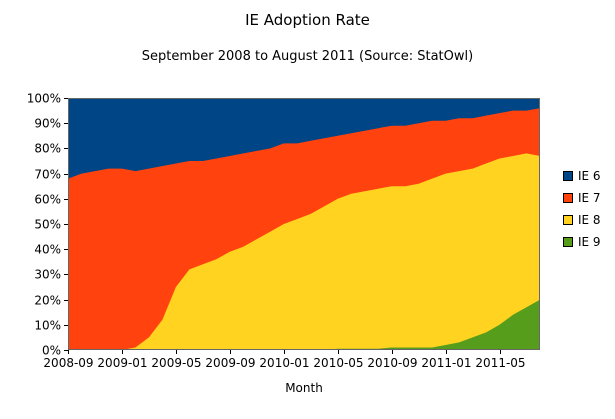 The image size is (615, 419). Describe the element at coordinates (589, 242) in the screenshot. I see `legend-label-ie9: IE 9` at that location.